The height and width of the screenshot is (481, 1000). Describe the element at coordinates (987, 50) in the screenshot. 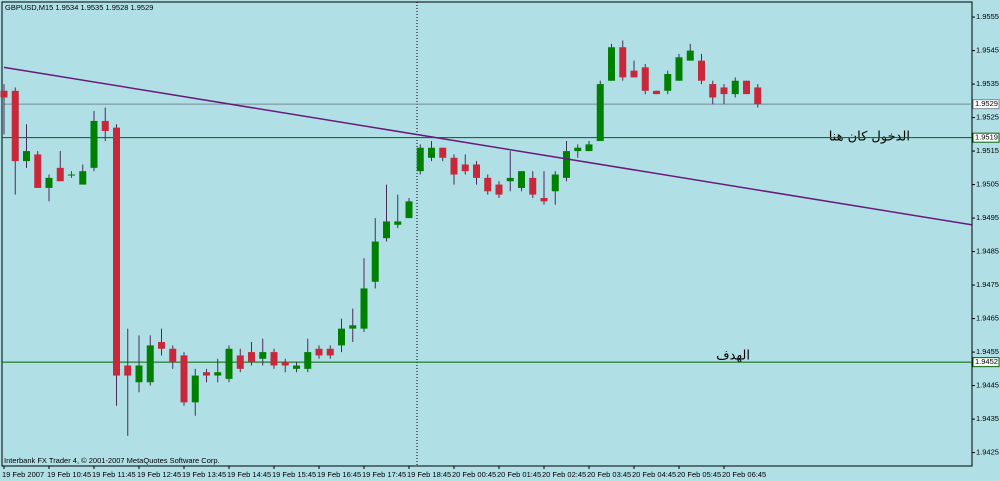

I see `y-tick-label: 1.9545` at that location.